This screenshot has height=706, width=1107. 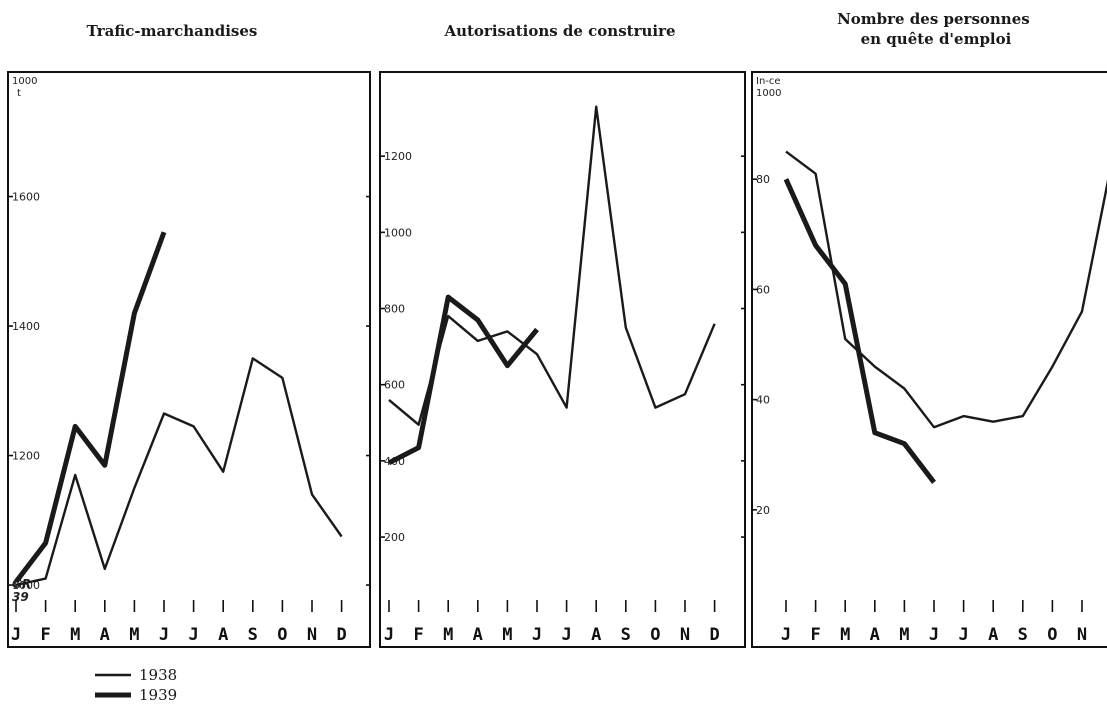 What do you see at coordinates (875, 635) in the screenshot?
I see `chart-3-xtick-label-3: A` at bounding box center [875, 635].